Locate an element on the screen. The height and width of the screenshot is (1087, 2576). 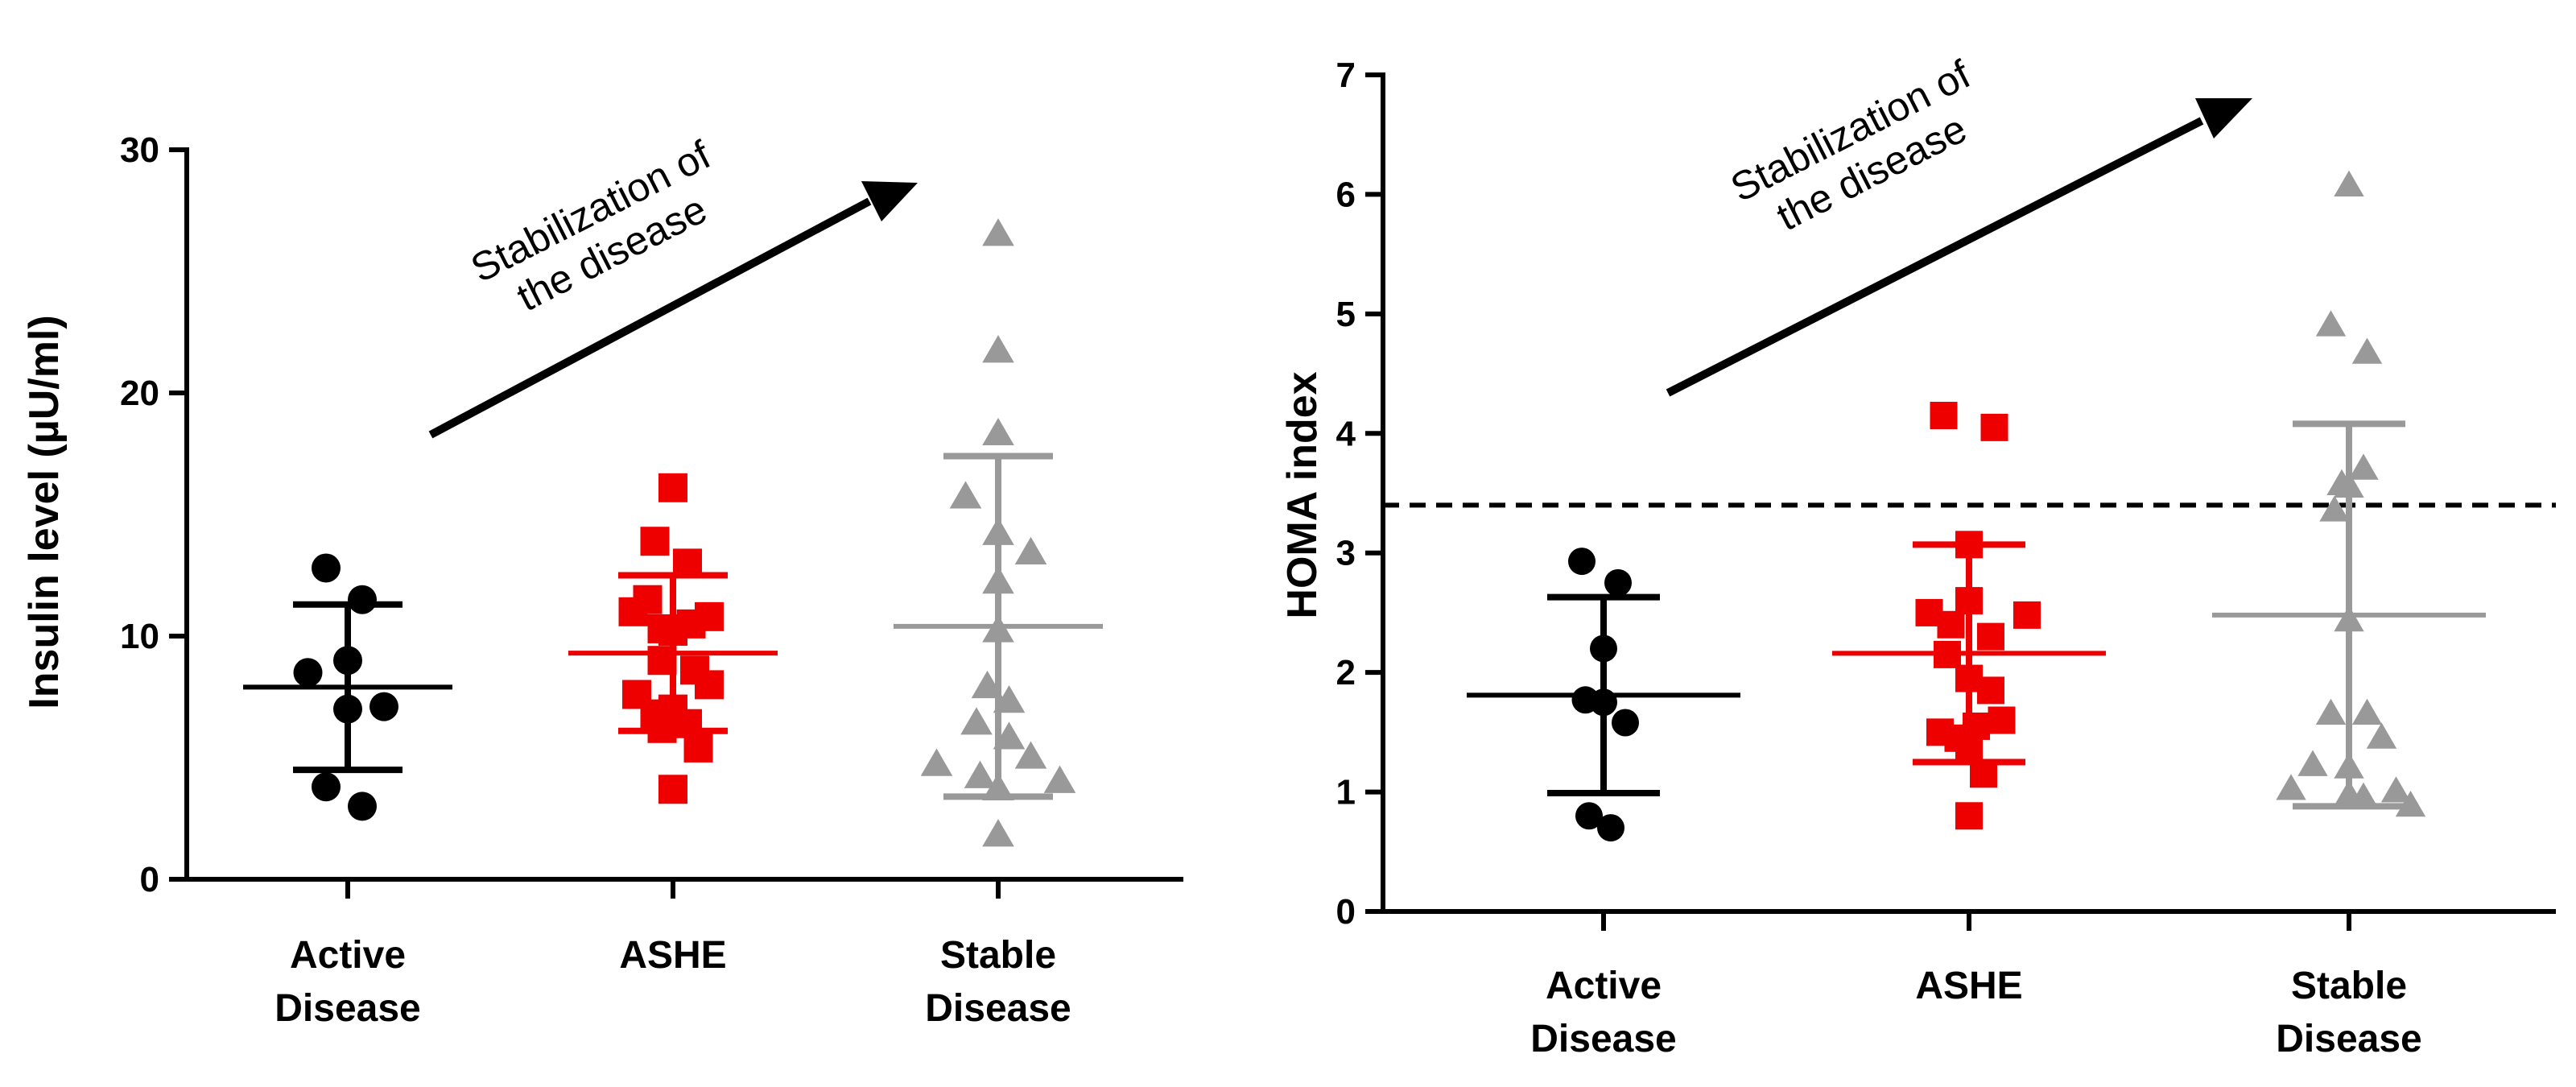
homa-y-axis-label: HOMA index is located at coordinates (1302, 494).